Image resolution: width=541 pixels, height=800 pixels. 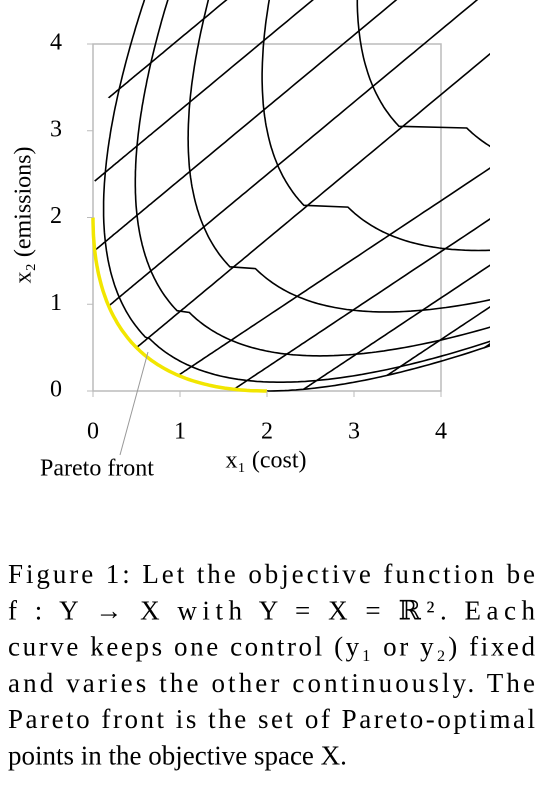 I want to click on x-tick-label: 0, so click(x=93, y=432).